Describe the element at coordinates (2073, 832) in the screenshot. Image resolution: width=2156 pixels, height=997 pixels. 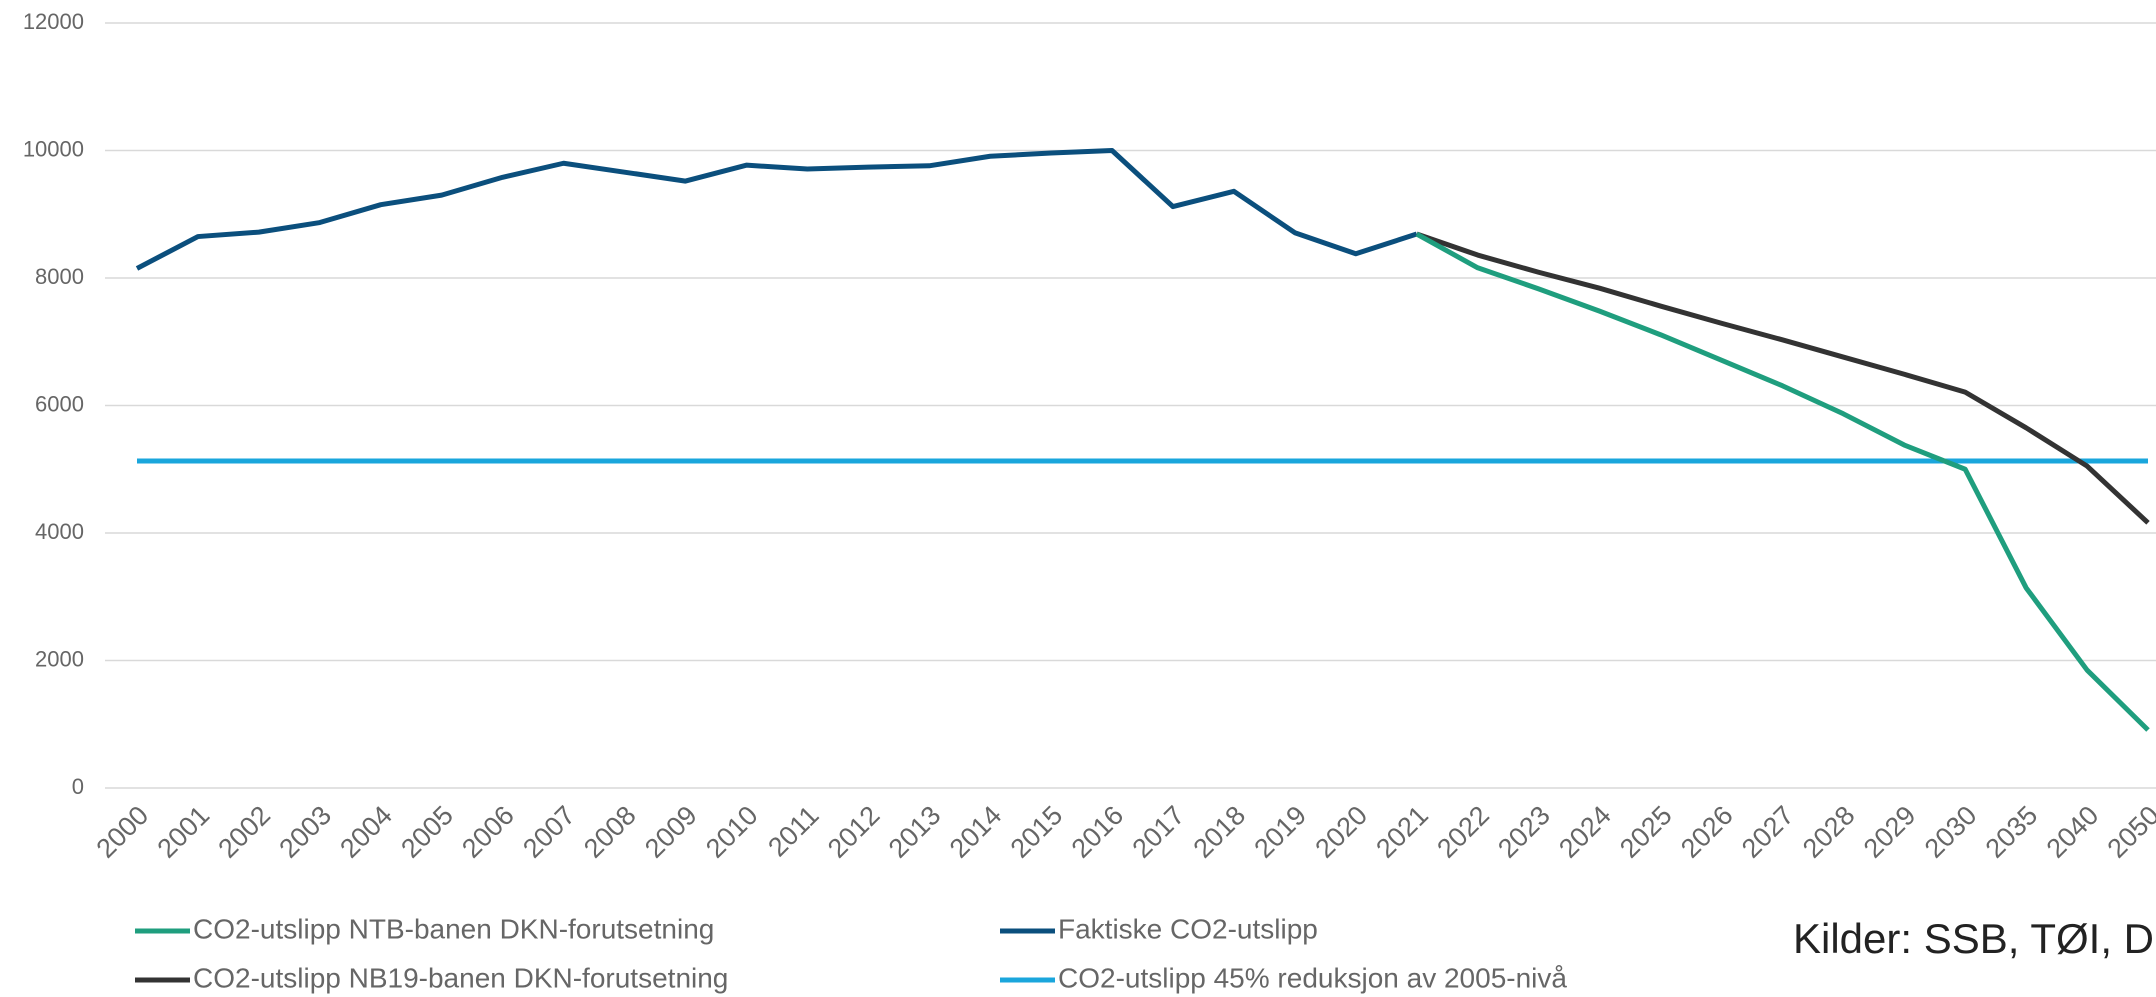
I see `x-tick-label: 2040` at that location.